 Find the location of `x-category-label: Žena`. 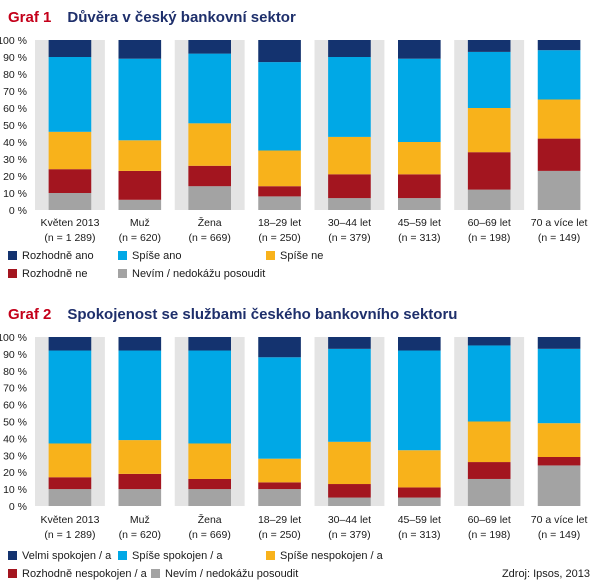

x-category-label: Žena is located at coordinates (210, 519).